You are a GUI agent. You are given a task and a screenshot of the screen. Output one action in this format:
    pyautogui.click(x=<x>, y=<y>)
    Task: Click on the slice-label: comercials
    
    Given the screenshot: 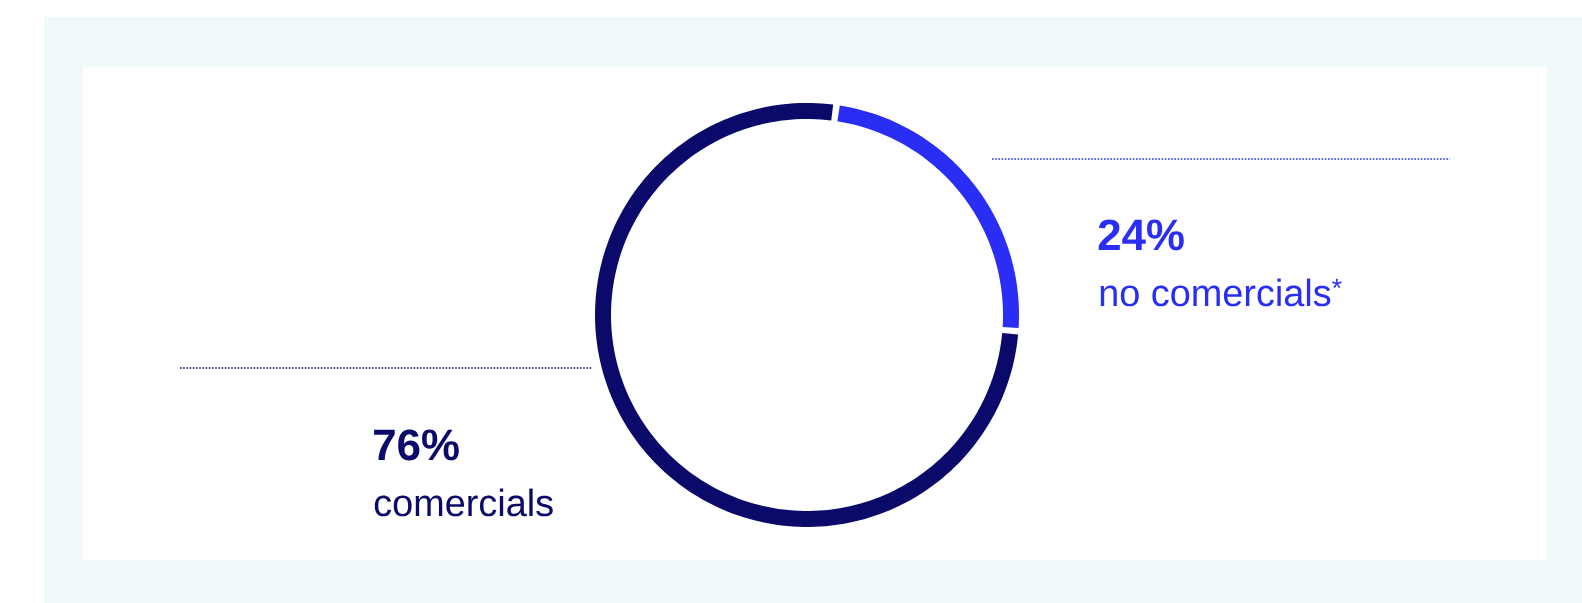 What is the action you would take?
    pyautogui.click(x=463, y=502)
    